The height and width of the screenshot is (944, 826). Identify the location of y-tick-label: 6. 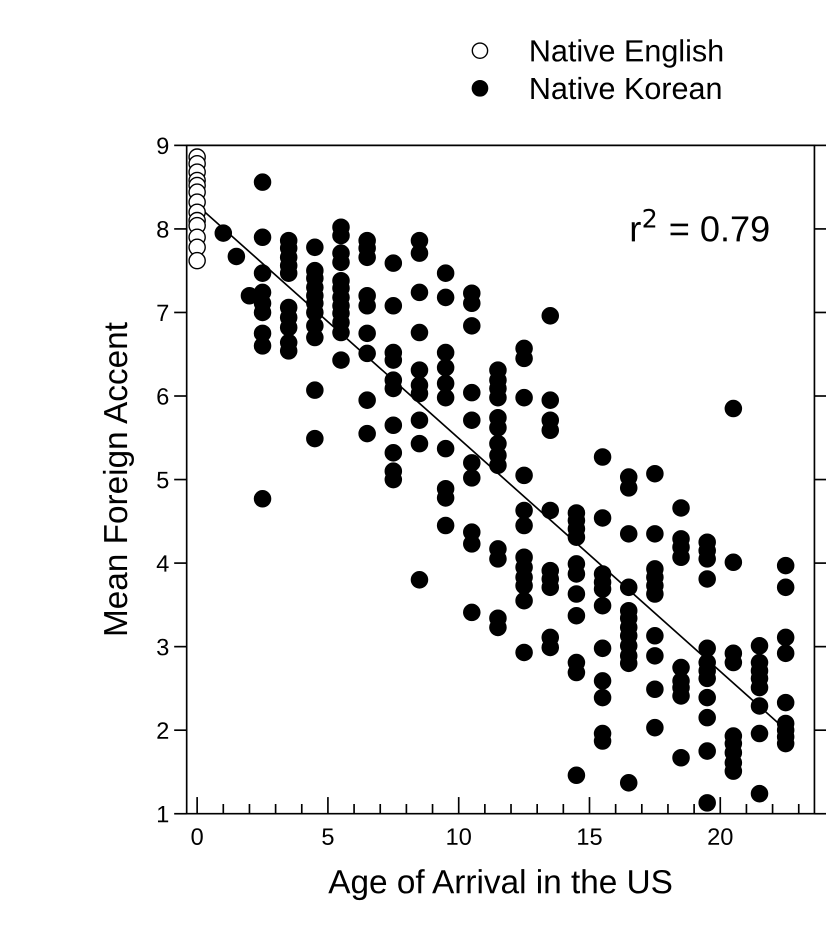
(162, 396).